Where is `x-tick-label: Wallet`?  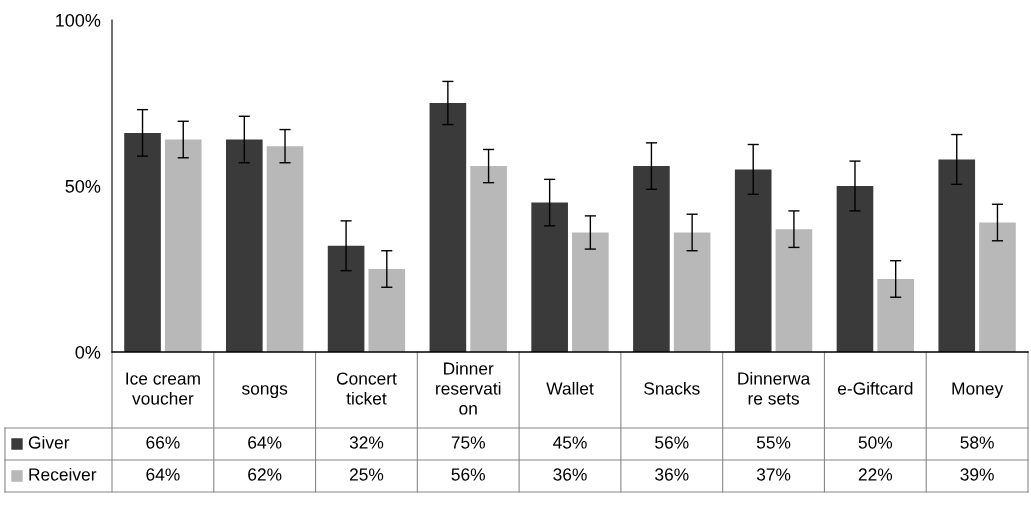
x-tick-label: Wallet is located at coordinates (570, 388).